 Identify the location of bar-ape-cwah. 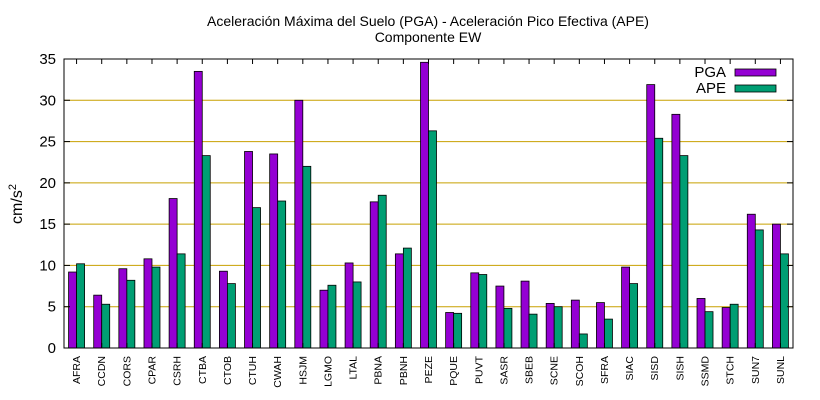
(282, 274).